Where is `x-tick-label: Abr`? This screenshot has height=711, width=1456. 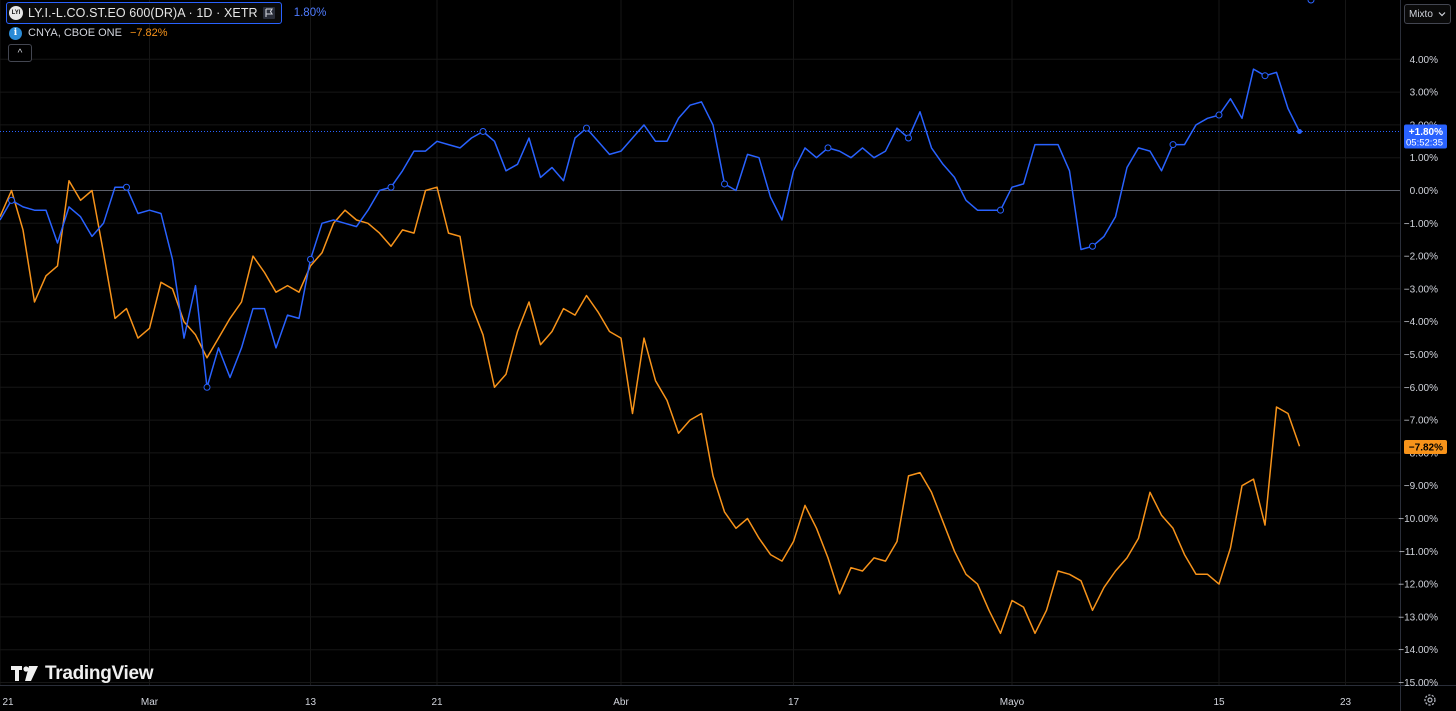 x-tick-label: Abr is located at coordinates (621, 702).